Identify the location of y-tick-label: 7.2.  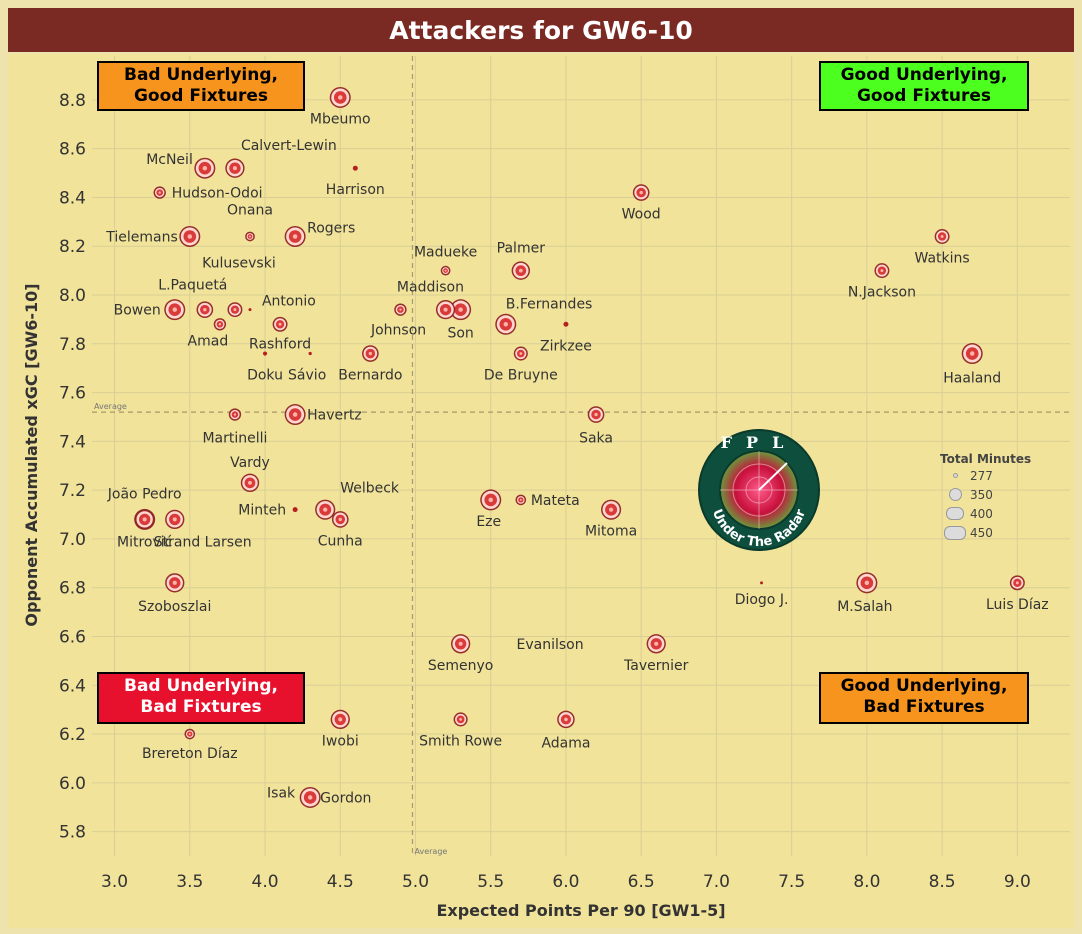
(72, 491).